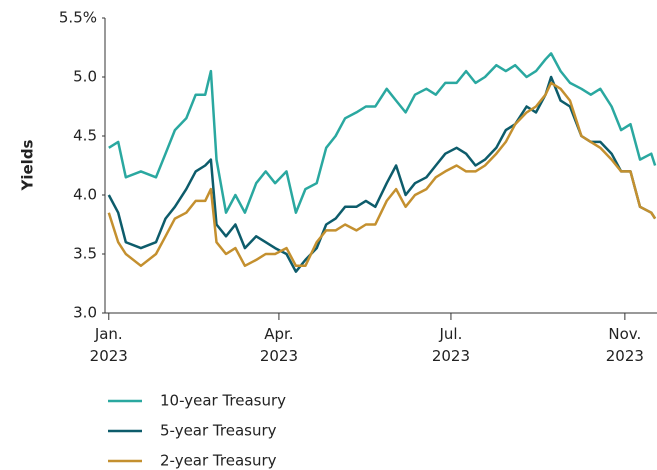  I want to click on x-tick-label: Apr. 2023, so click(278, 345).